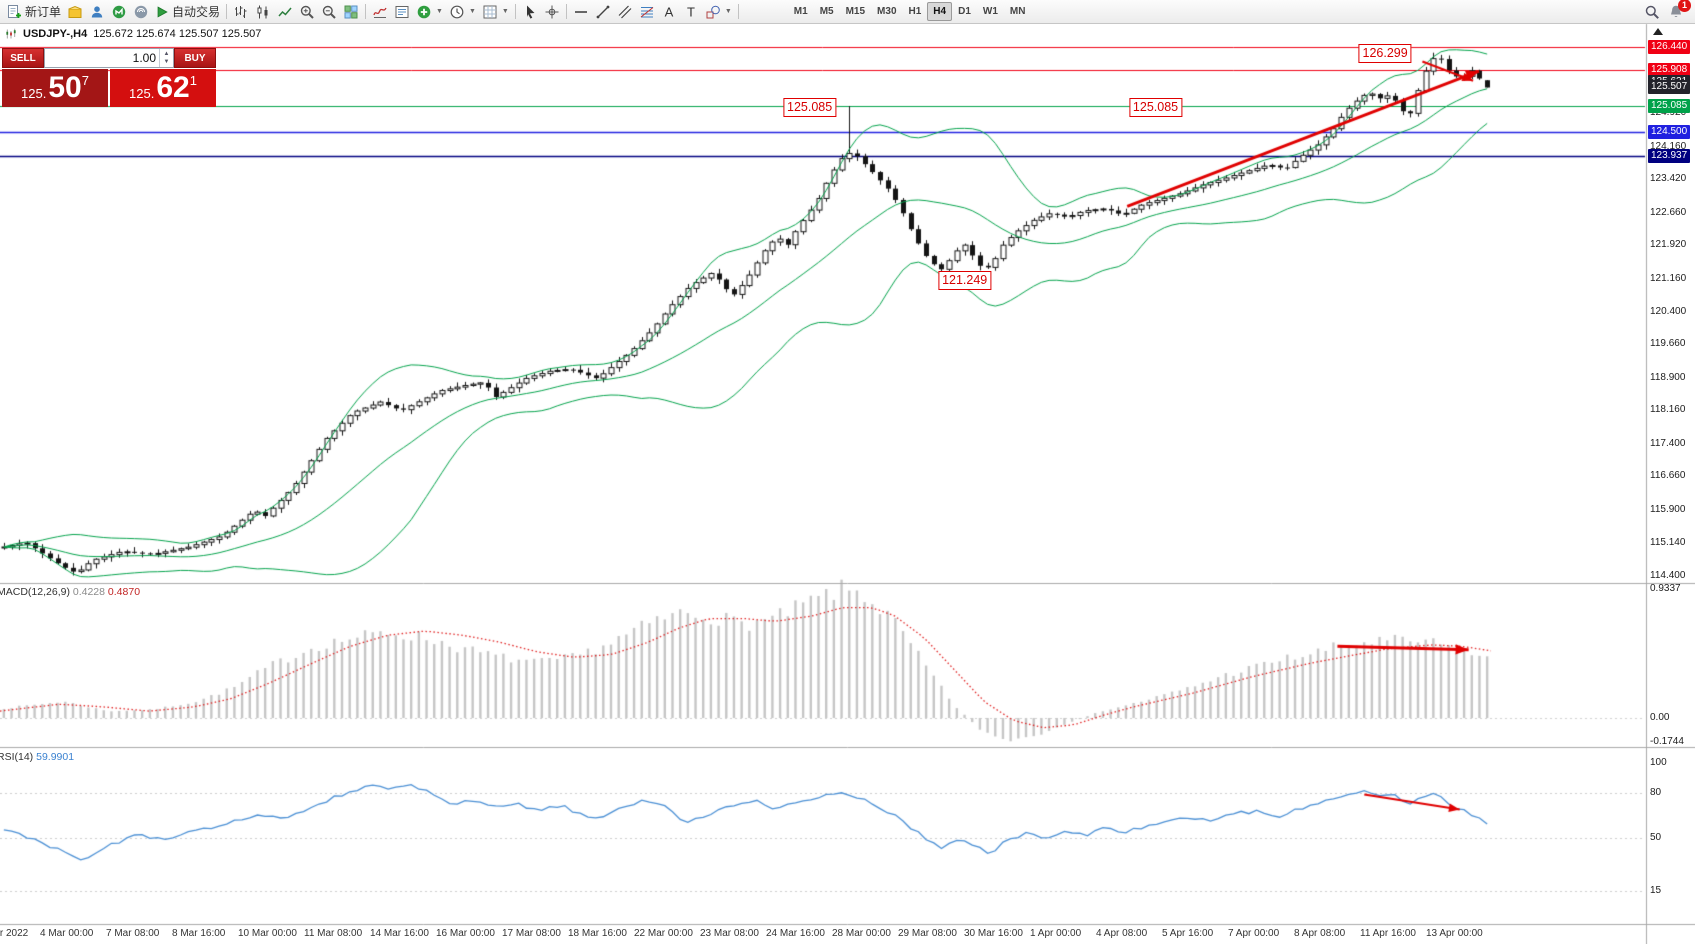  I want to click on candlestick-chart-icon, so click(262, 11).